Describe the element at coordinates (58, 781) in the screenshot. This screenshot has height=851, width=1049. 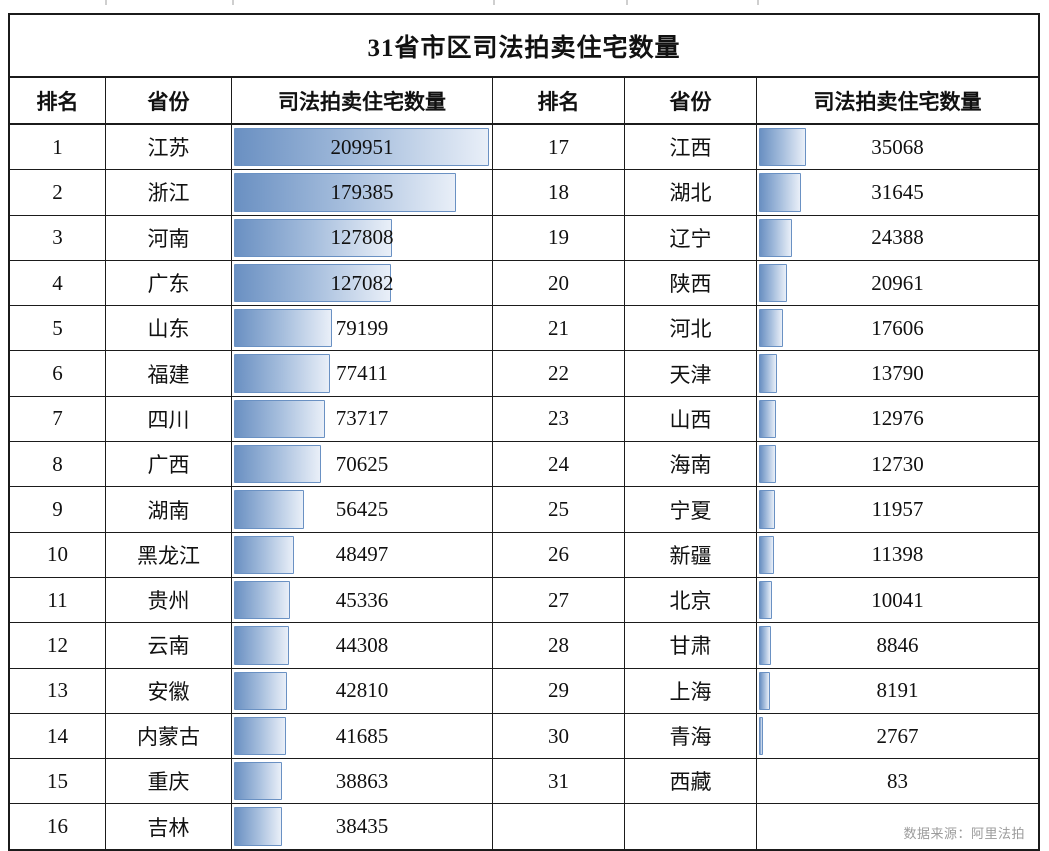
I see `rank-cell: 15` at that location.